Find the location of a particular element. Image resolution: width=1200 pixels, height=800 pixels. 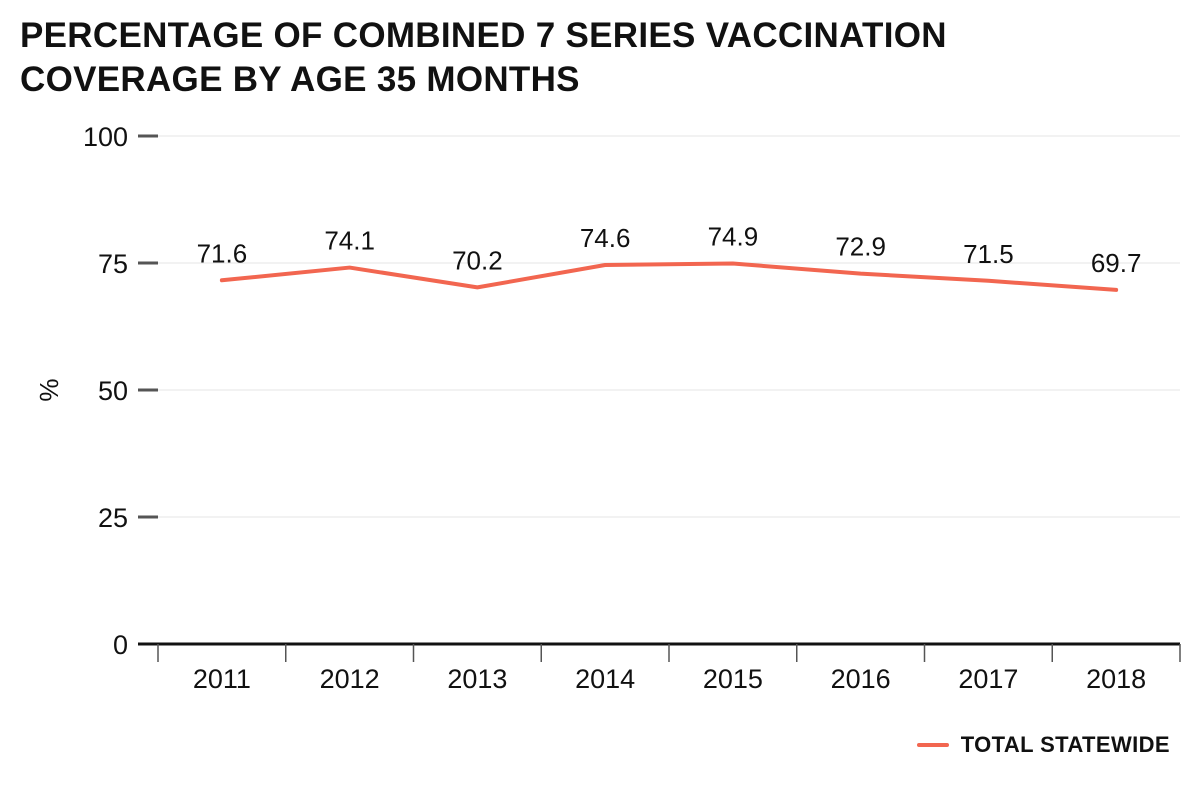

data-label: 74.9 is located at coordinates (733, 237).